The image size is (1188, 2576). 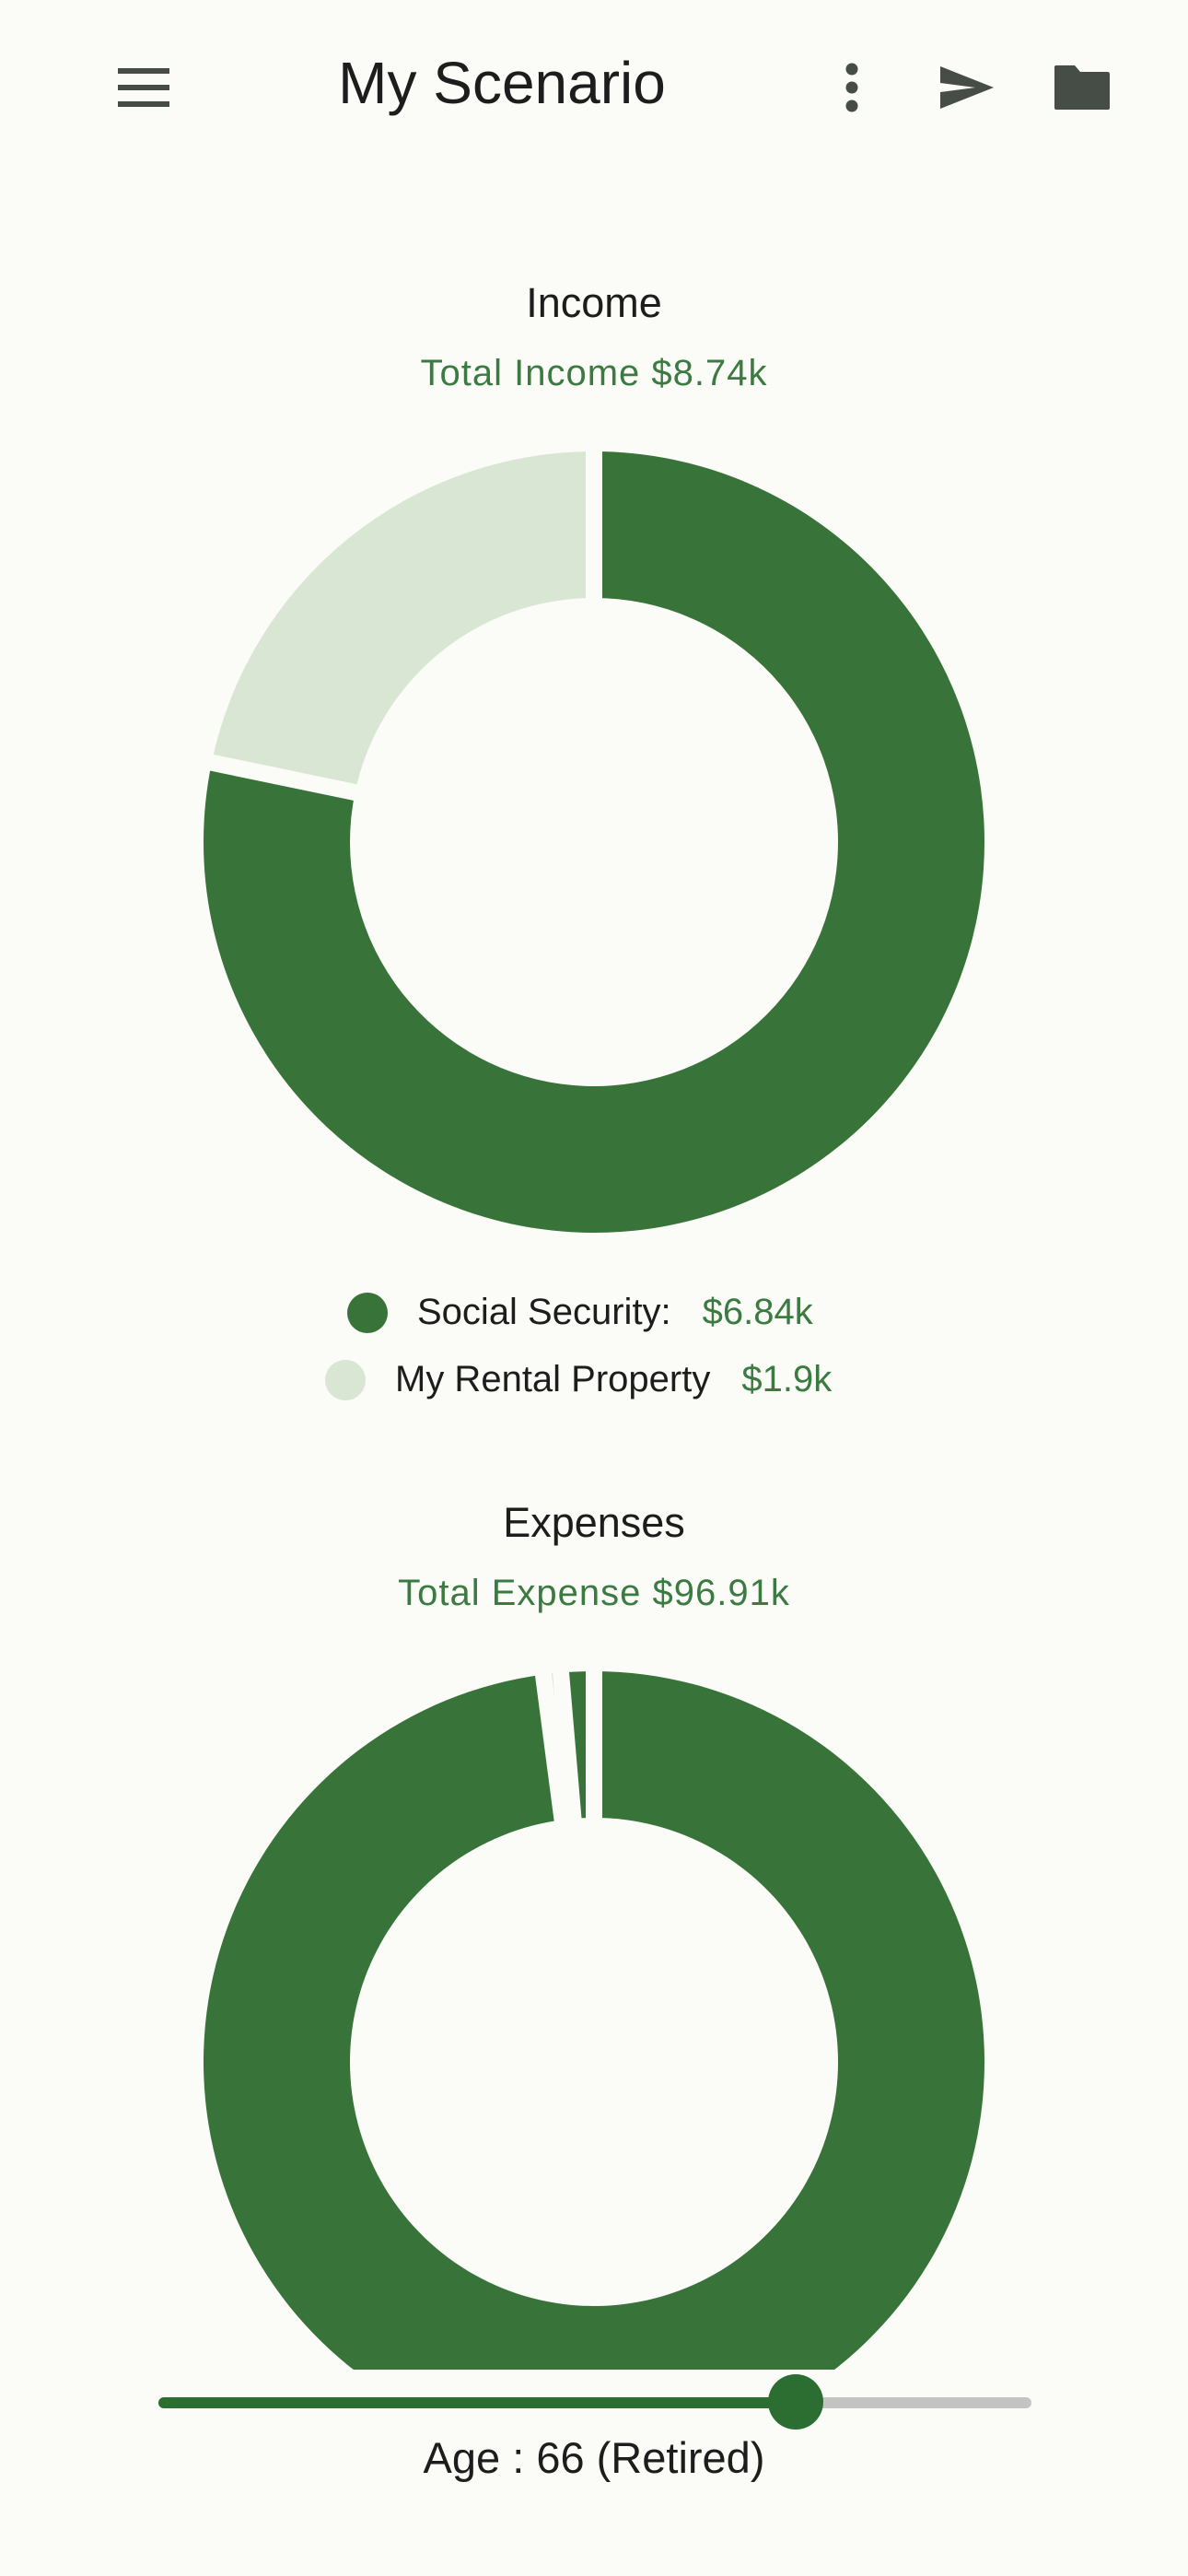 I want to click on age-slider-thumb, so click(x=796, y=2402).